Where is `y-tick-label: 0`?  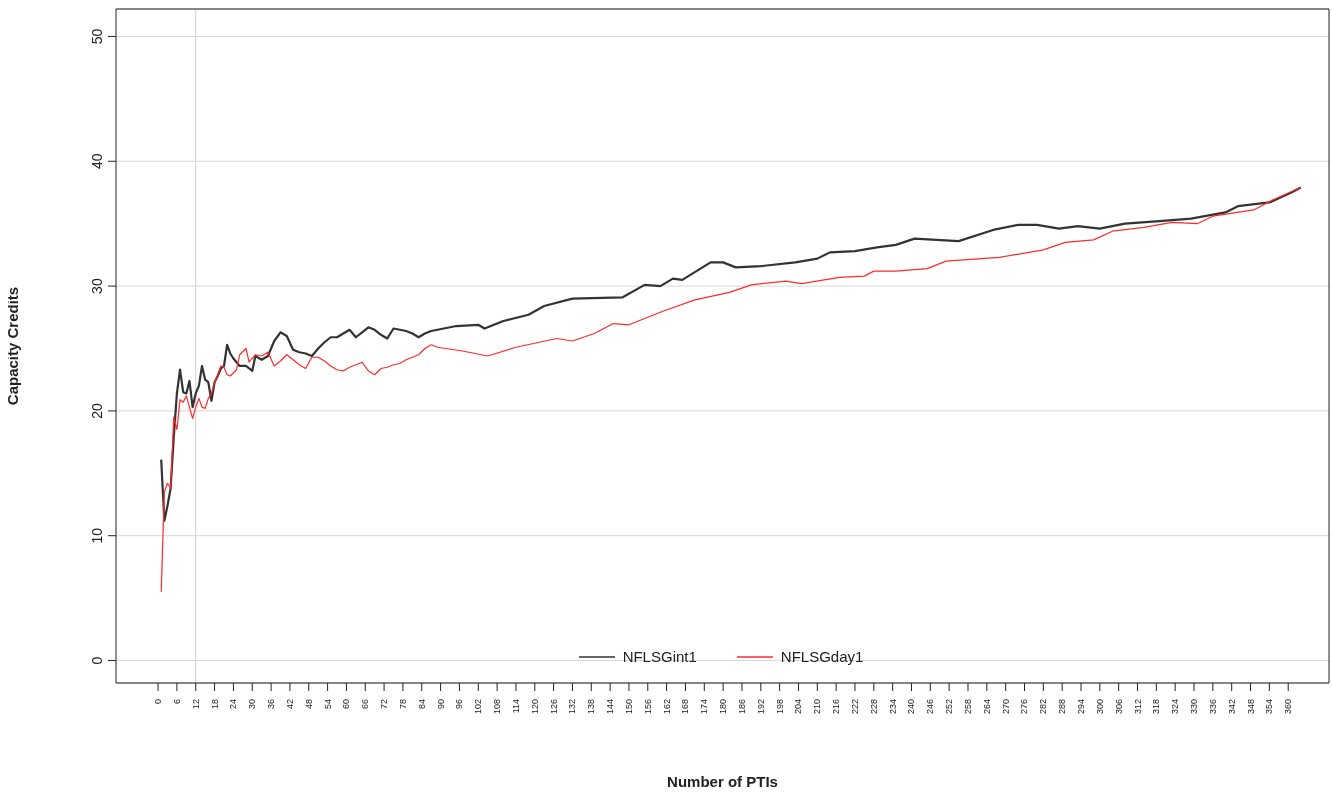
y-tick-label: 0 is located at coordinates (97, 660).